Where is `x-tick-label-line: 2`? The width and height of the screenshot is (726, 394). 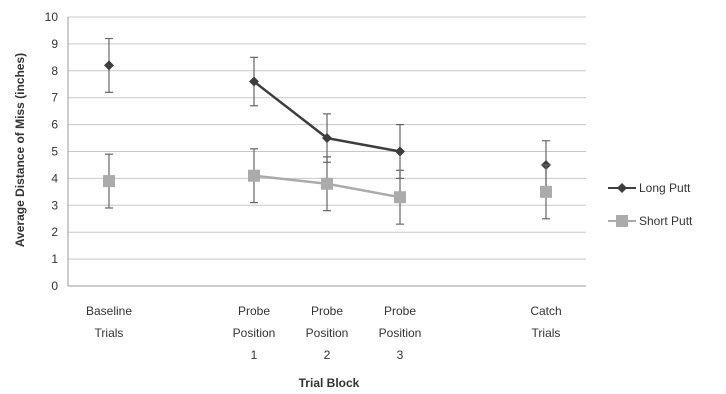
x-tick-label-line: 2 is located at coordinates (327, 355).